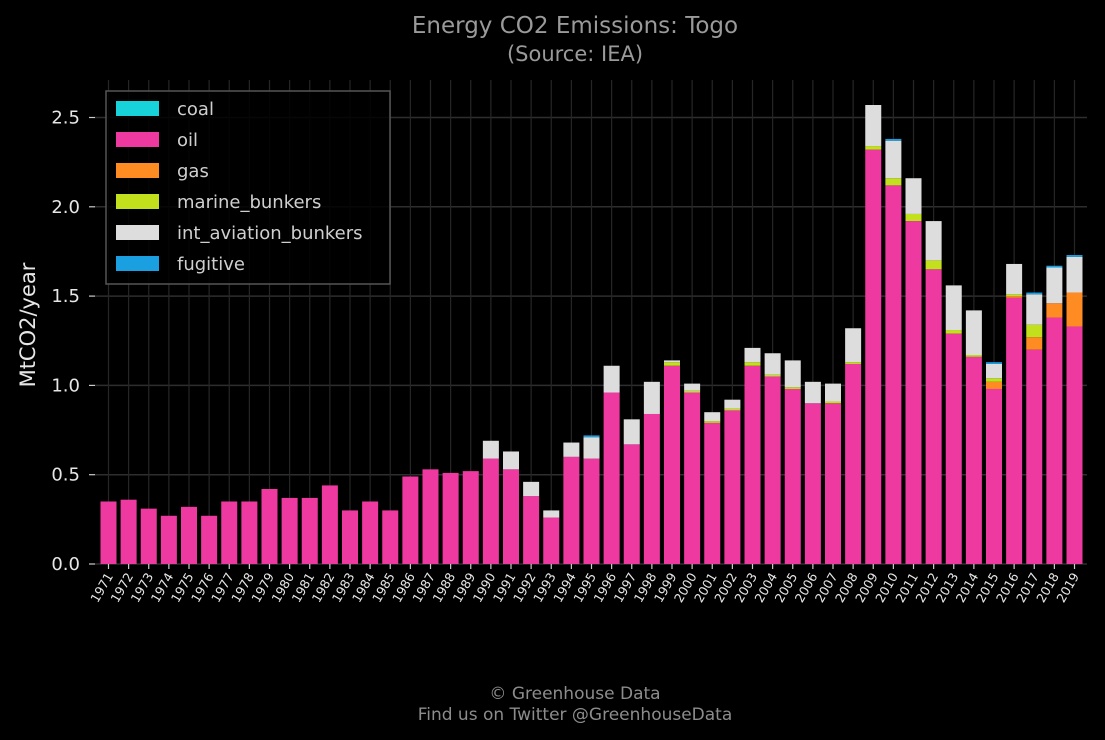 Image resolution: width=1105 pixels, height=740 pixels. Describe the element at coordinates (350, 537) in the screenshot. I see `bar-oil-1983` at that location.